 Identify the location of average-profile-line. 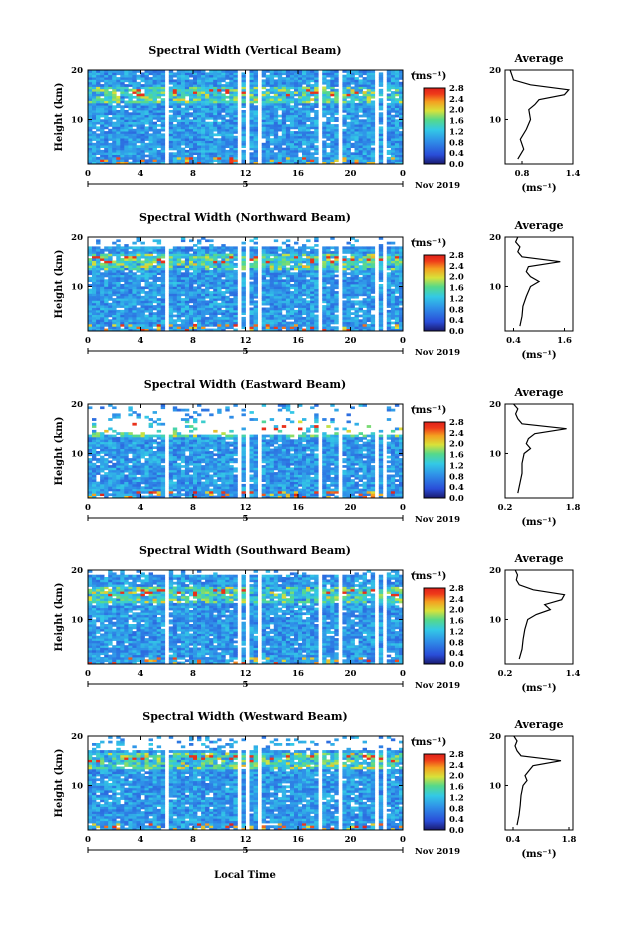
(539, 114).